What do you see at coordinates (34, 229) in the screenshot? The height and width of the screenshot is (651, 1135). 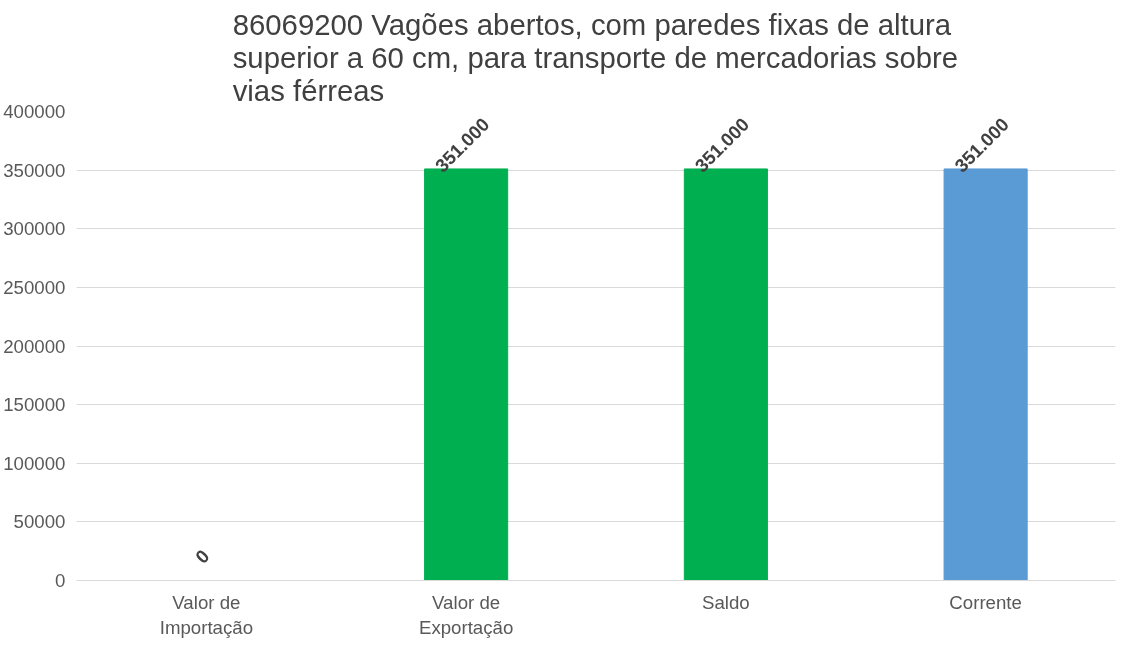 I see `y-tick-label: 300000` at bounding box center [34, 229].